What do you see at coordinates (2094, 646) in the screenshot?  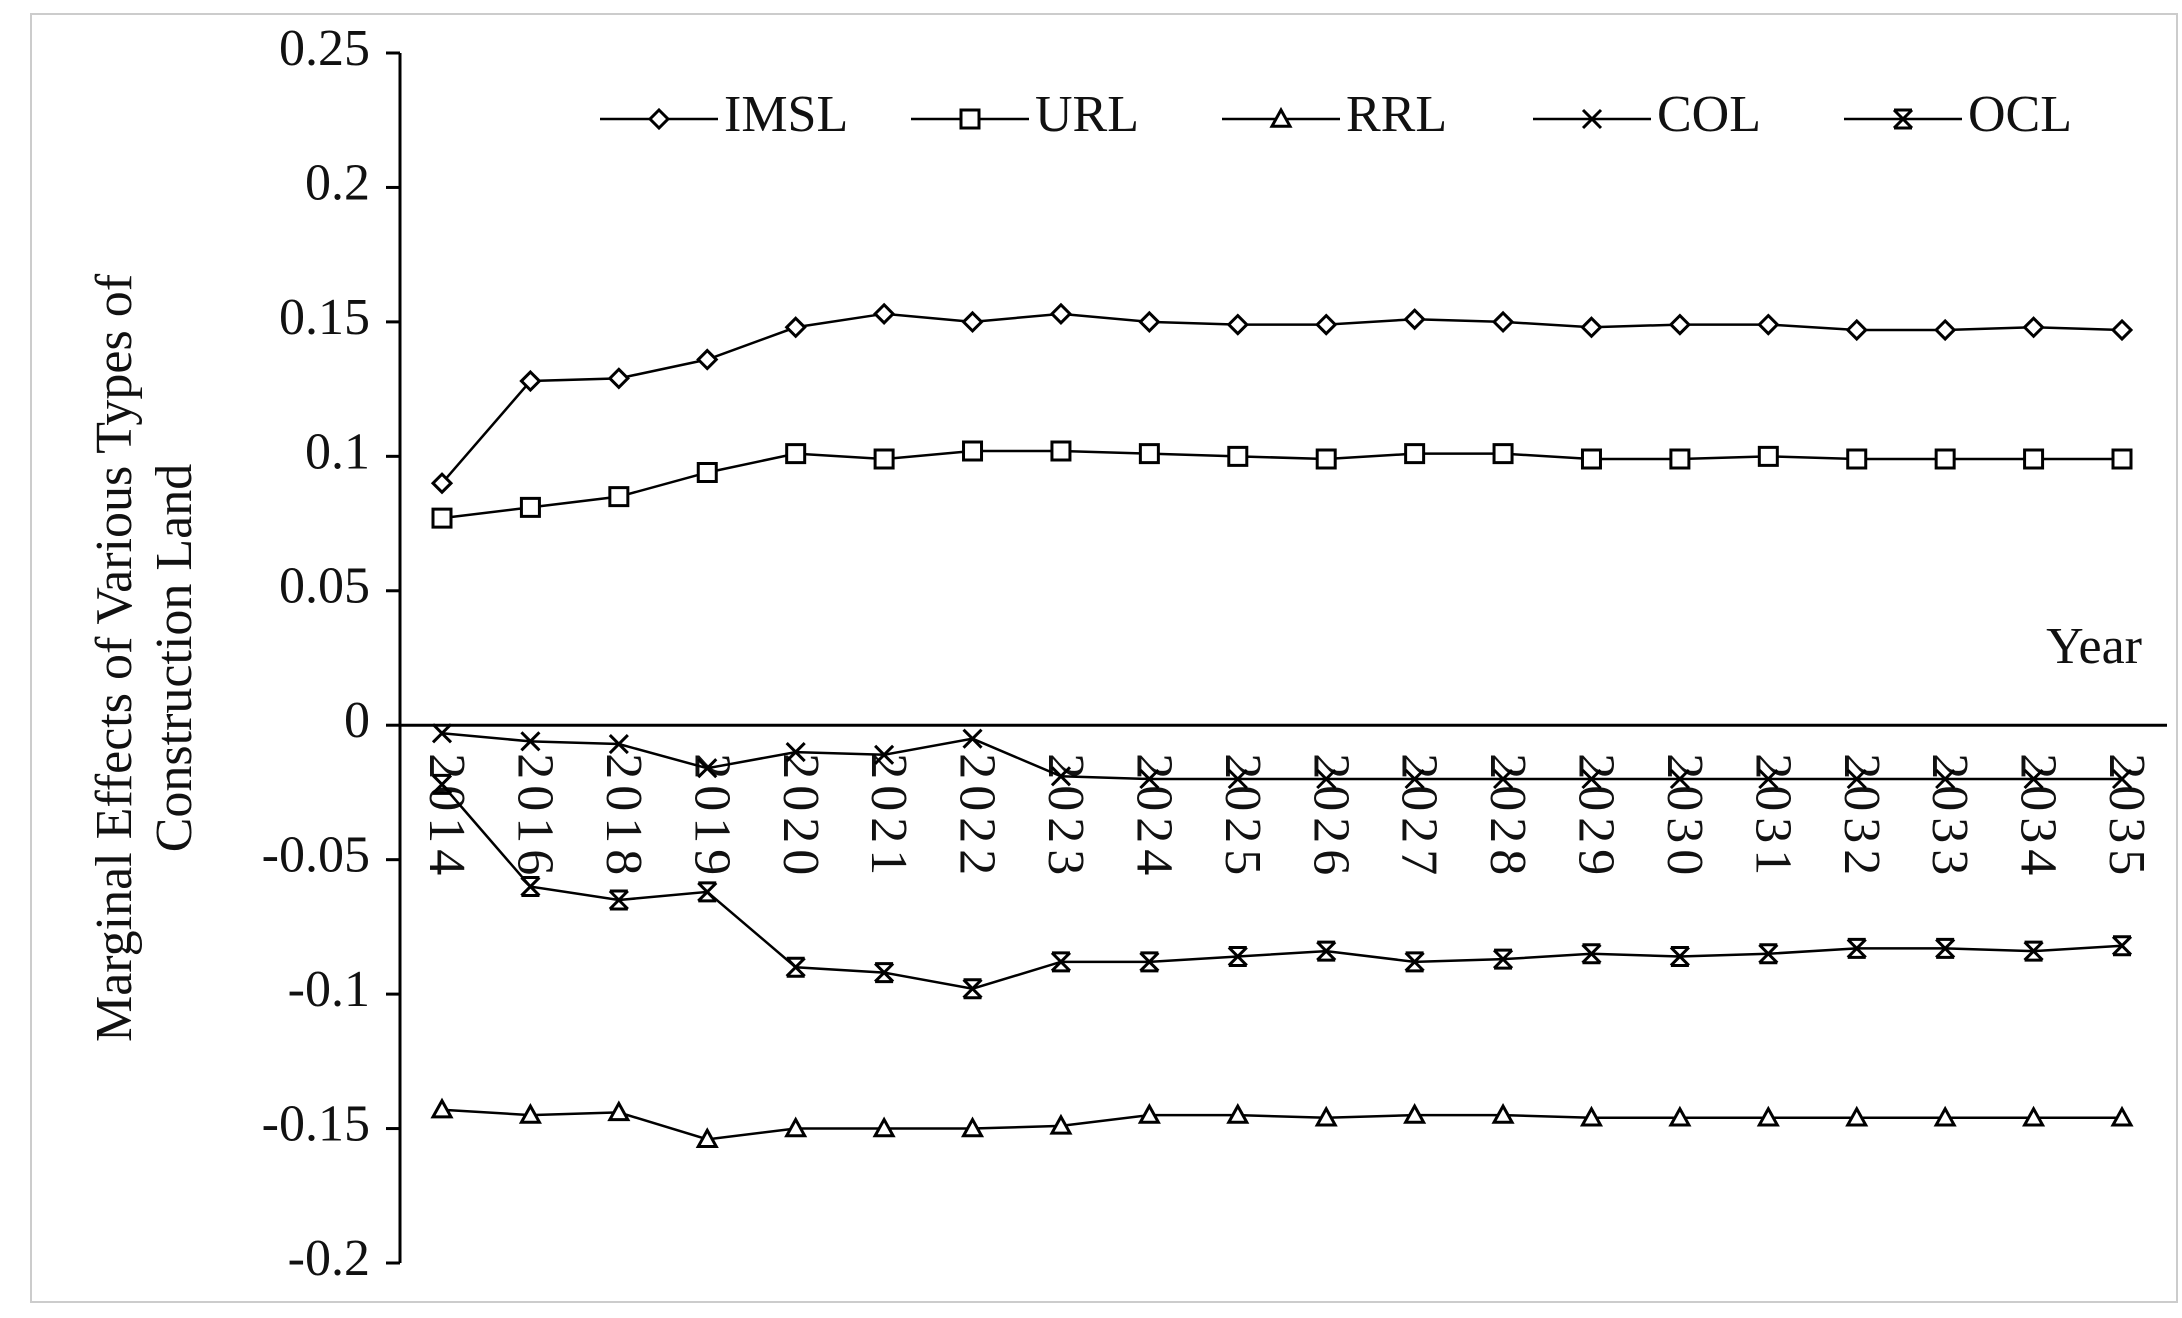 I see `x-axis-title: Year` at bounding box center [2094, 646].